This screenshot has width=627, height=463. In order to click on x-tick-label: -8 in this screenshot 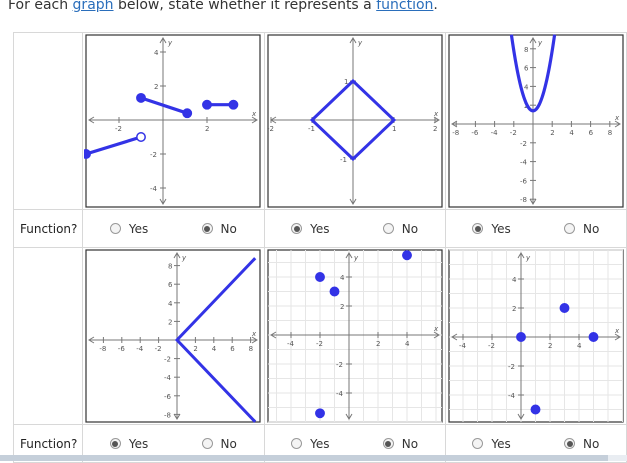, I will do `click(455, 133)`.